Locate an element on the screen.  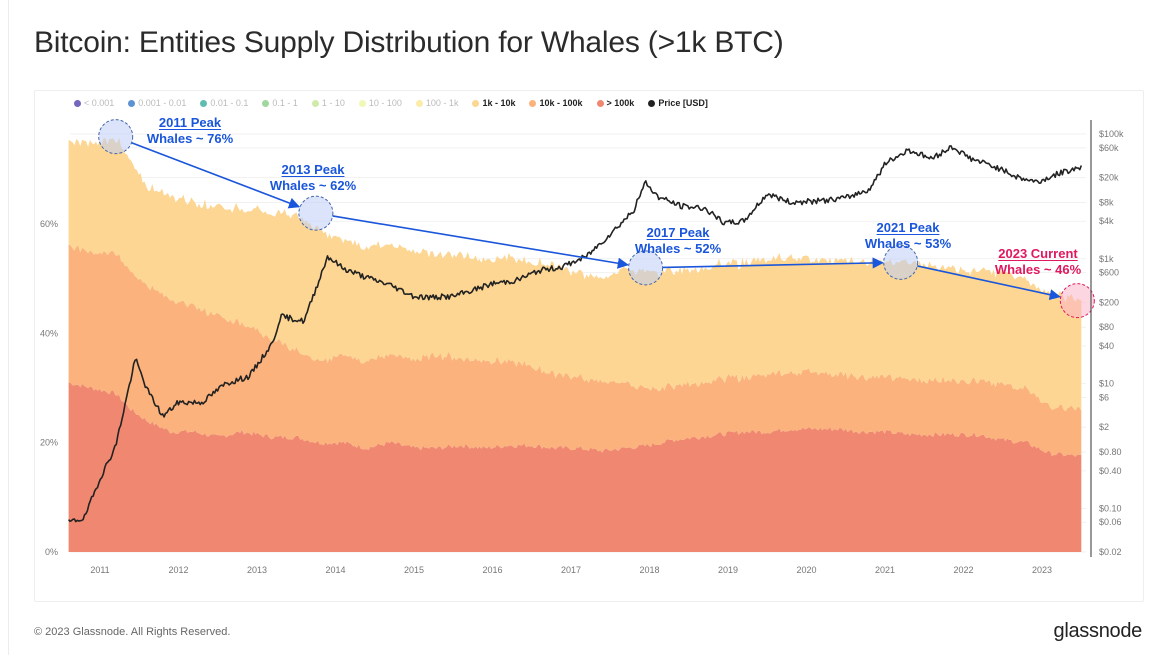
annotation-label-current-2023: 2023 Current Whales ~ 46% is located at coordinates (1038, 262).